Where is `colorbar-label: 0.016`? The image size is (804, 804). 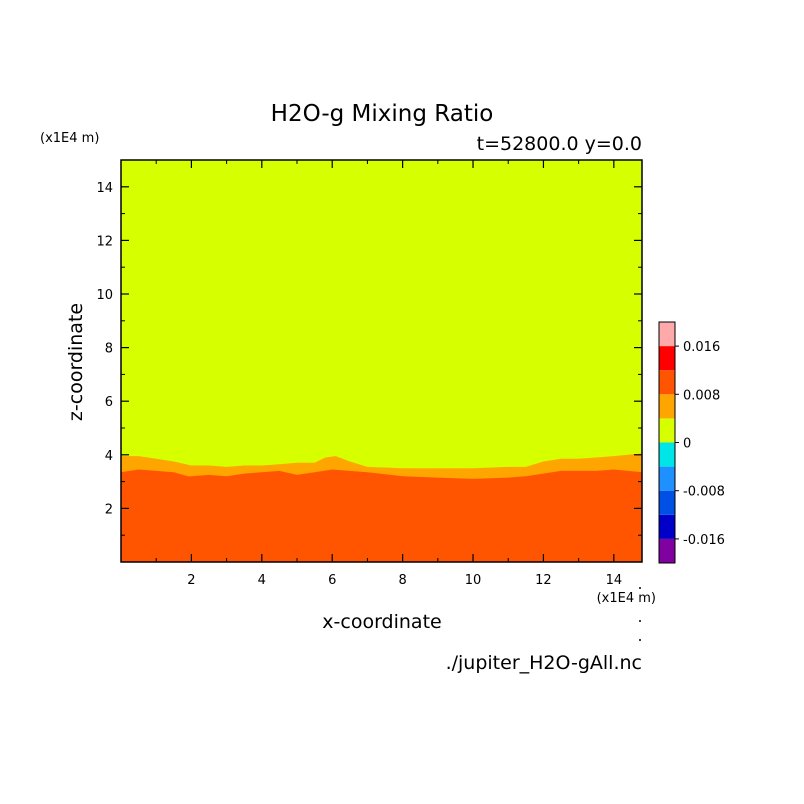 colorbar-label: 0.016 is located at coordinates (701, 347).